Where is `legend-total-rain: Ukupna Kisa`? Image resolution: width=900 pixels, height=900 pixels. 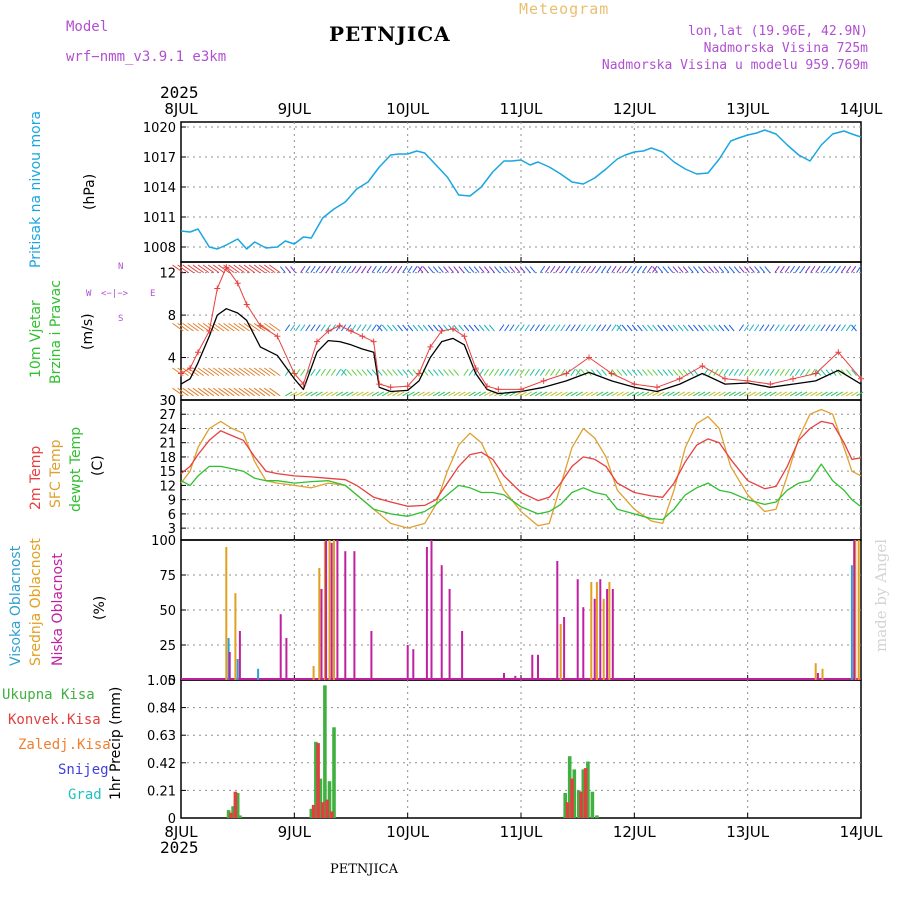 legend-total-rain: Ukupna Kisa is located at coordinates (48, 695).